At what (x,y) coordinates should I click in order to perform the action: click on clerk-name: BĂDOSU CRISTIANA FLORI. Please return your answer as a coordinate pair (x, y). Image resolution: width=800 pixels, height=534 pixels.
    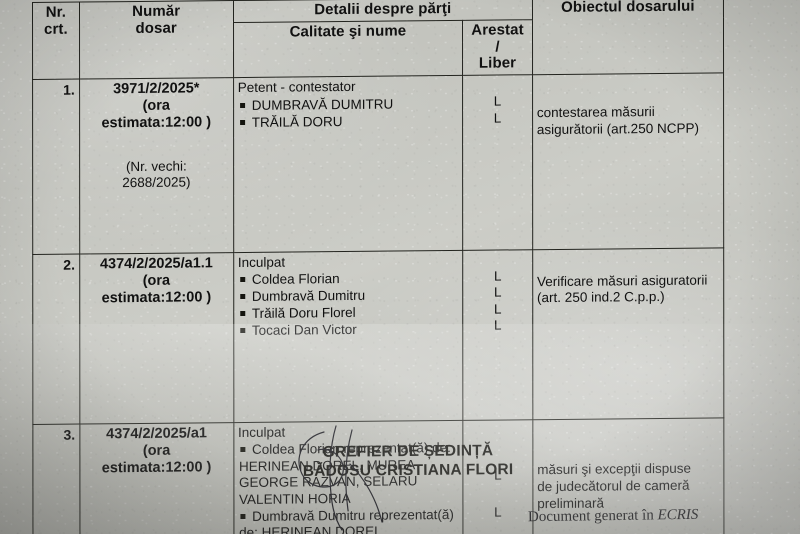
    Looking at the image, I should click on (408, 470).